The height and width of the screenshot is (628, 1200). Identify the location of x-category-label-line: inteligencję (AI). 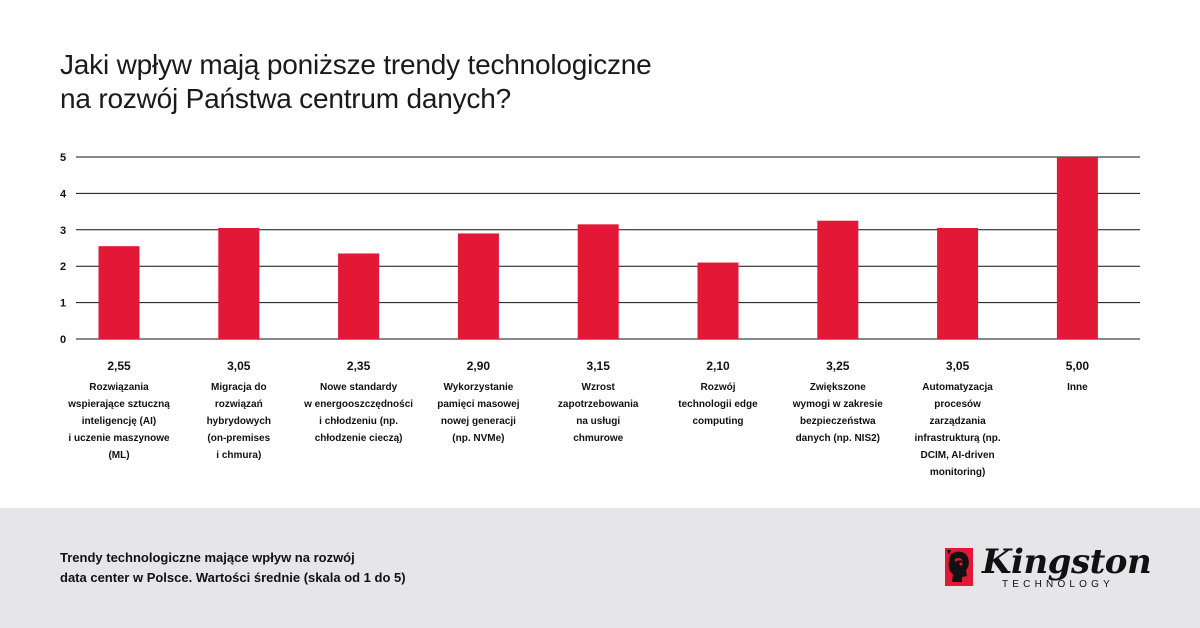
(119, 421).